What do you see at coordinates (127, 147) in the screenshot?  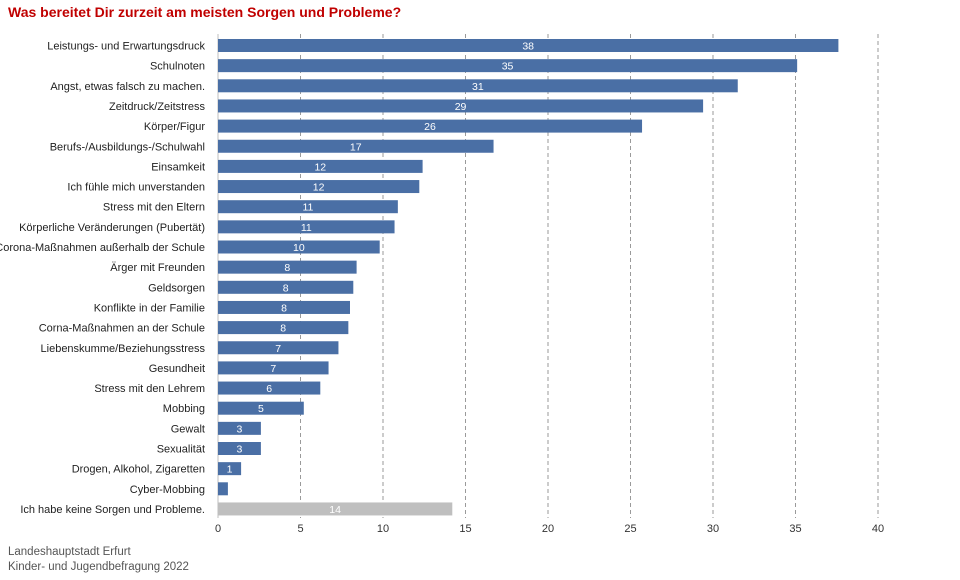 I see `category-label: Berufs-/Ausbildungs-/Schulwahl` at bounding box center [127, 147].